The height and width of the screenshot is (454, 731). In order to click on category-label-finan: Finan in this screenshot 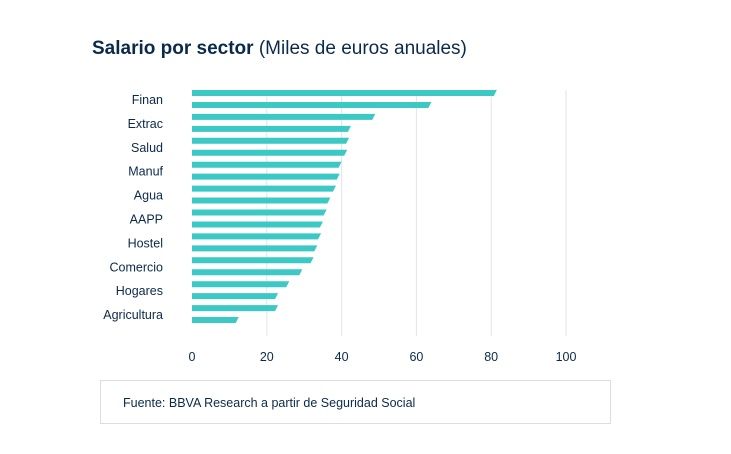, I will do `click(147, 100)`.